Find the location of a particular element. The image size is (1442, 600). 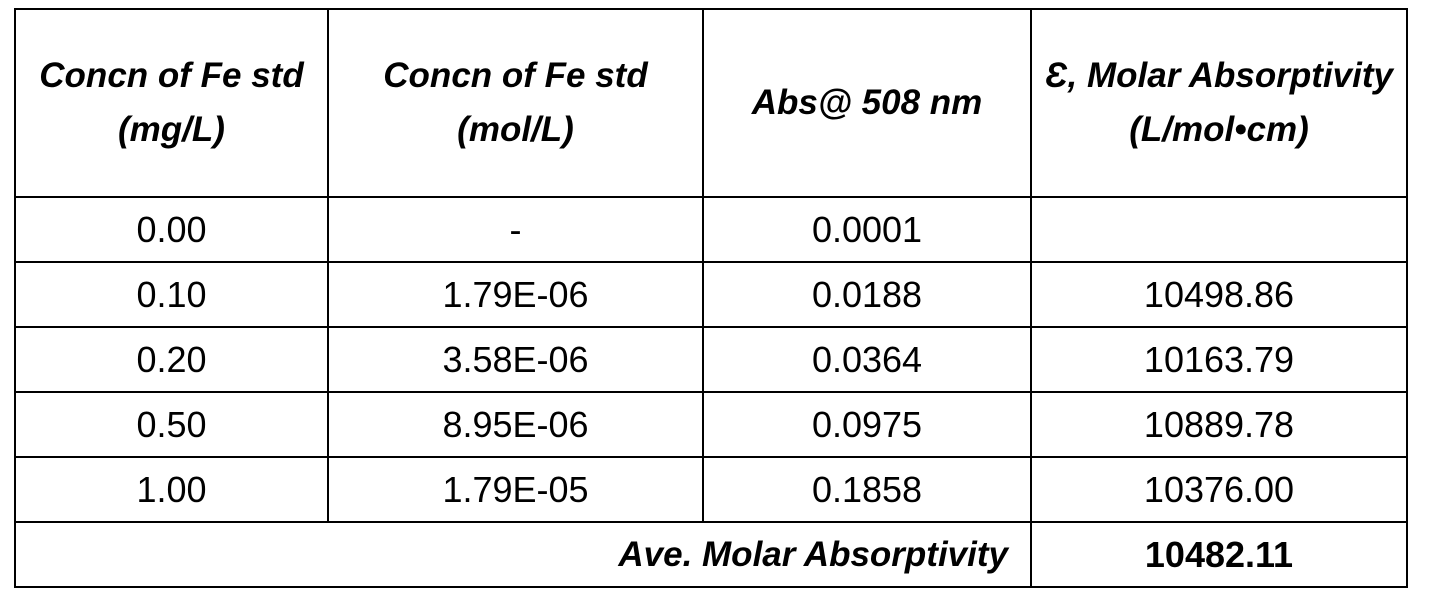

header-molar-concentration: Concn of Fe std (mol/L) is located at coordinates (515, 103).